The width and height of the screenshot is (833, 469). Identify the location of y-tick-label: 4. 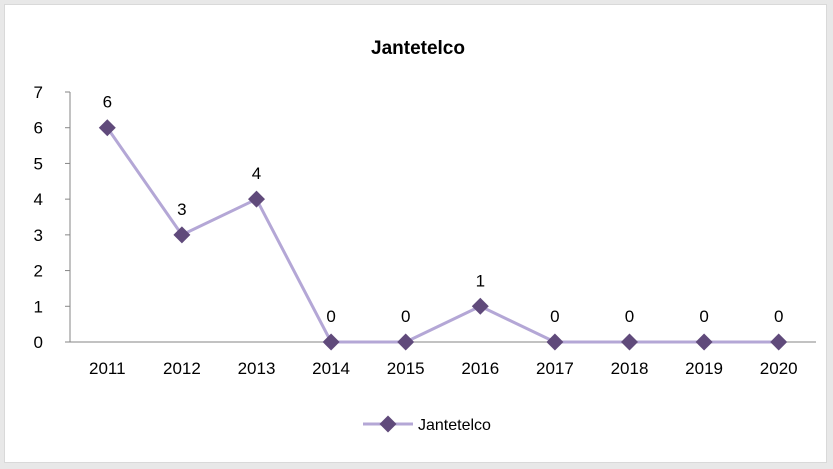
(38, 199).